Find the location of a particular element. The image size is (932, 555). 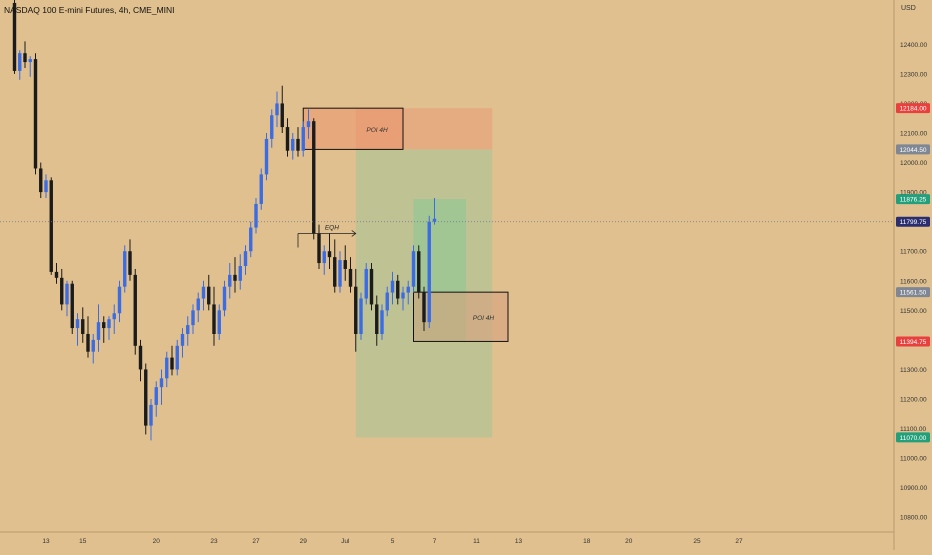

price-tag: 12044.50 is located at coordinates (913, 149).